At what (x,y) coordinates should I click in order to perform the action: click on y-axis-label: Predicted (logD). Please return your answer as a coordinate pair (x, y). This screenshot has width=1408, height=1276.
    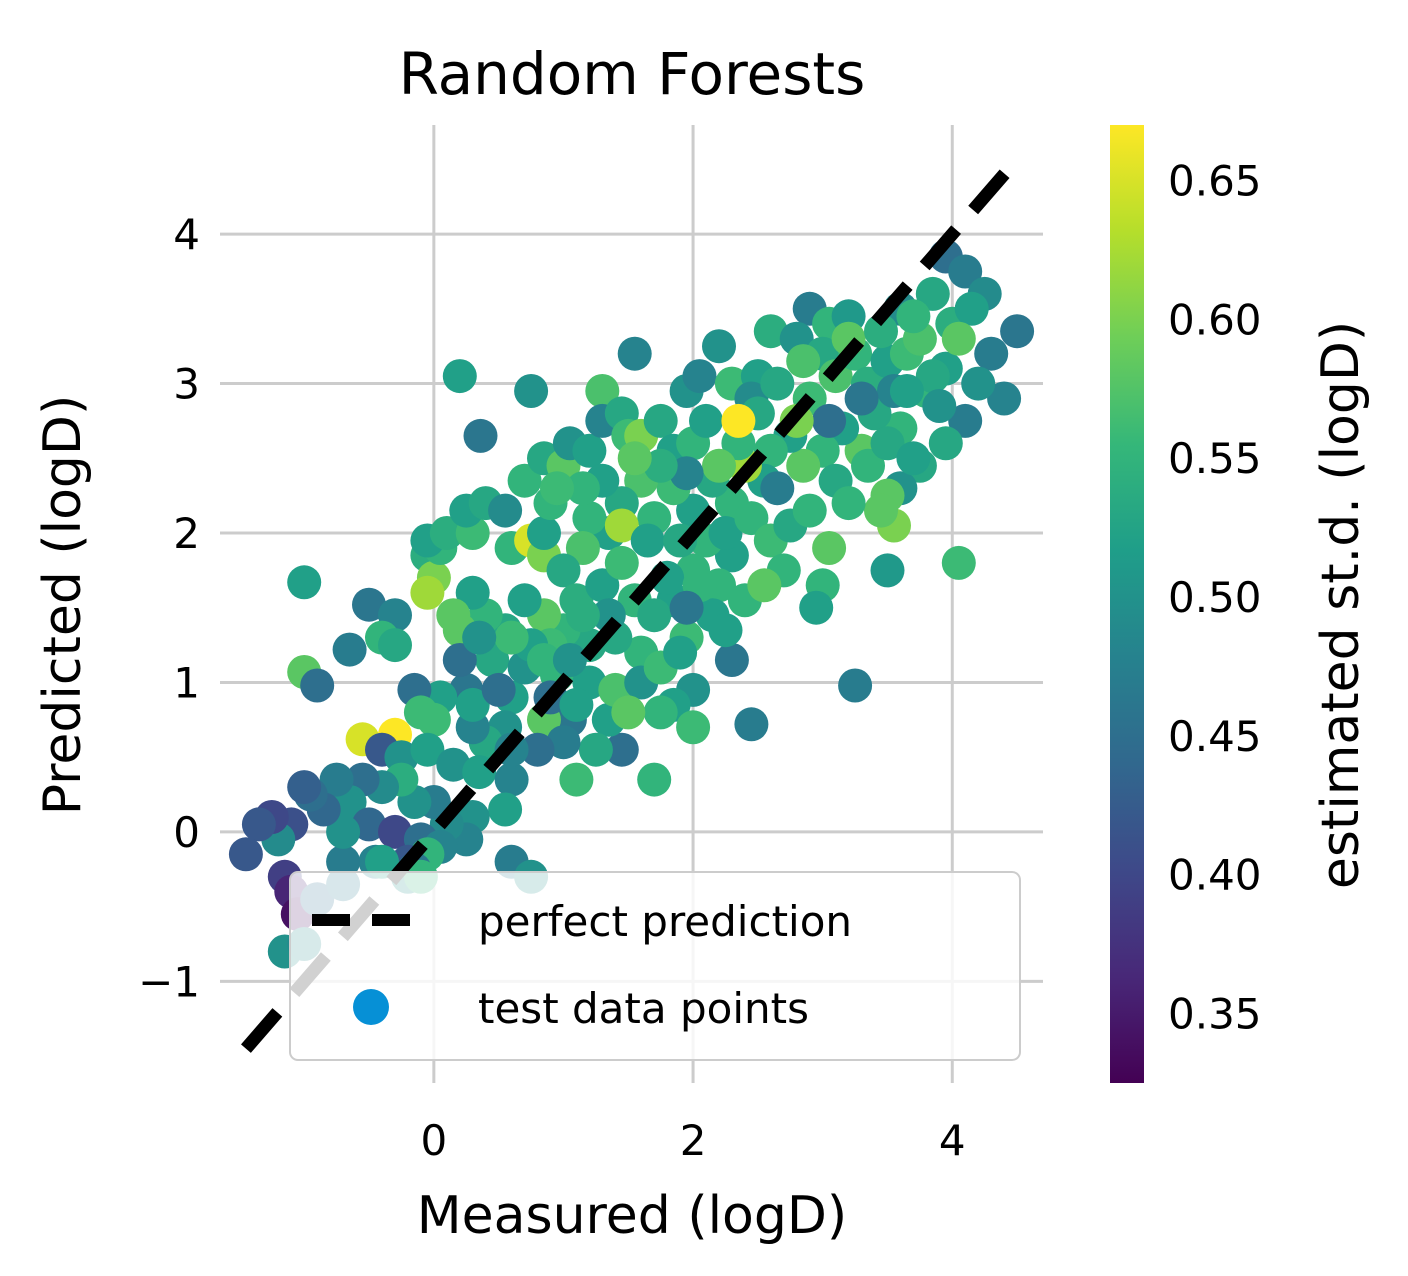
    Looking at the image, I should click on (63, 605).